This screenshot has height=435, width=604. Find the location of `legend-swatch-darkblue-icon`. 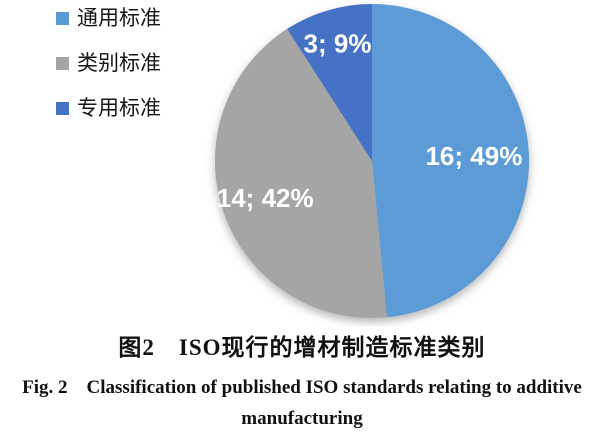

legend-swatch-darkblue-icon is located at coordinates (62, 108).